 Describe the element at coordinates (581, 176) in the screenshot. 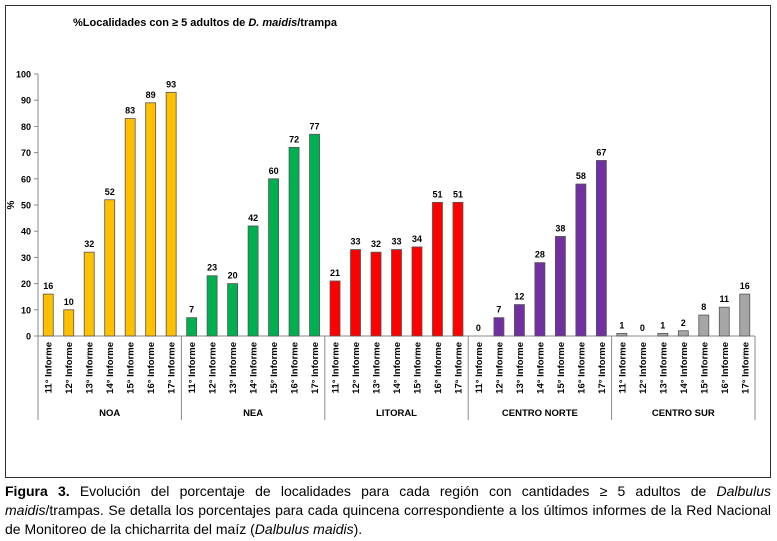

I see `data-label: 58` at that location.